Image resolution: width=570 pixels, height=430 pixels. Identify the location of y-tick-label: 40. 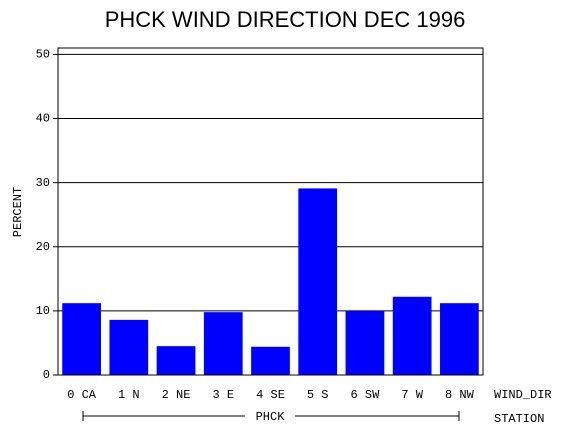
(43, 119).